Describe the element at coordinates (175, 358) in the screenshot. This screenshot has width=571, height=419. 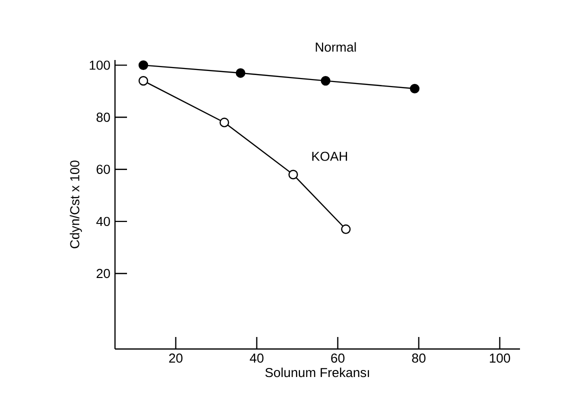
I see `x-tick-label: 20` at that location.